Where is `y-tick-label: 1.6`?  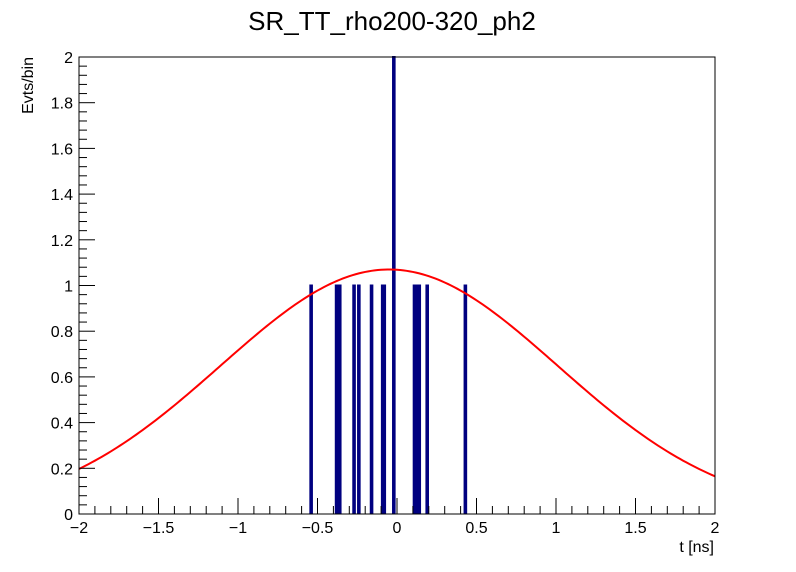 y-tick-label: 1.6 is located at coordinates (62, 149).